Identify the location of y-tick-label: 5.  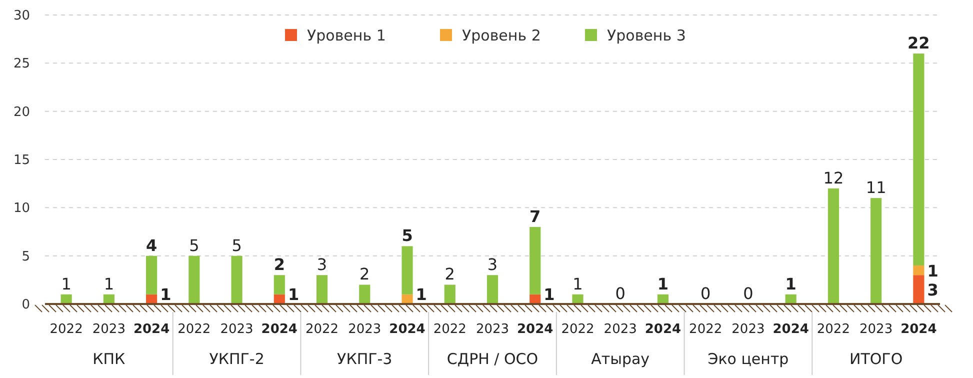
(26, 256).